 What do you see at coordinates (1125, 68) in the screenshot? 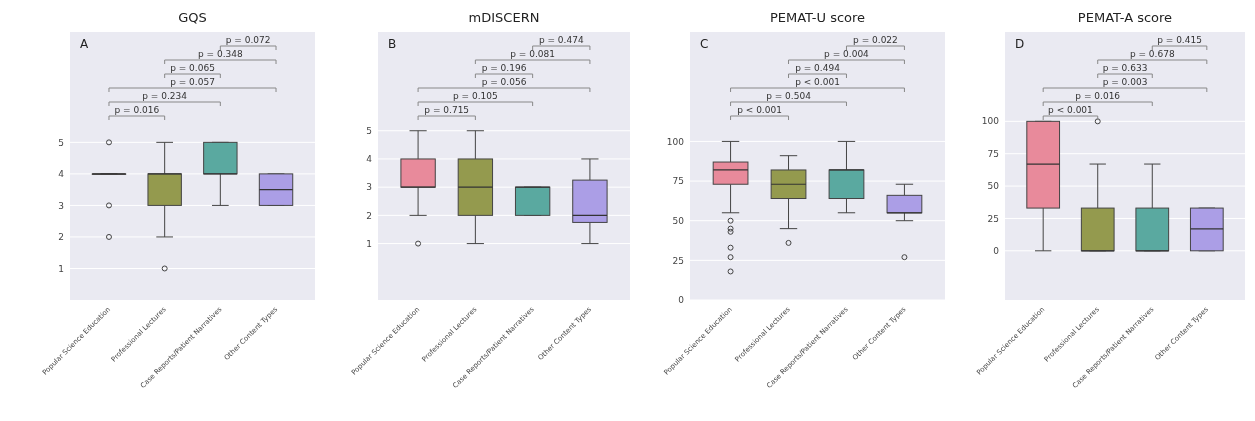
I see `annotation: p = 0.633` at bounding box center [1125, 68].